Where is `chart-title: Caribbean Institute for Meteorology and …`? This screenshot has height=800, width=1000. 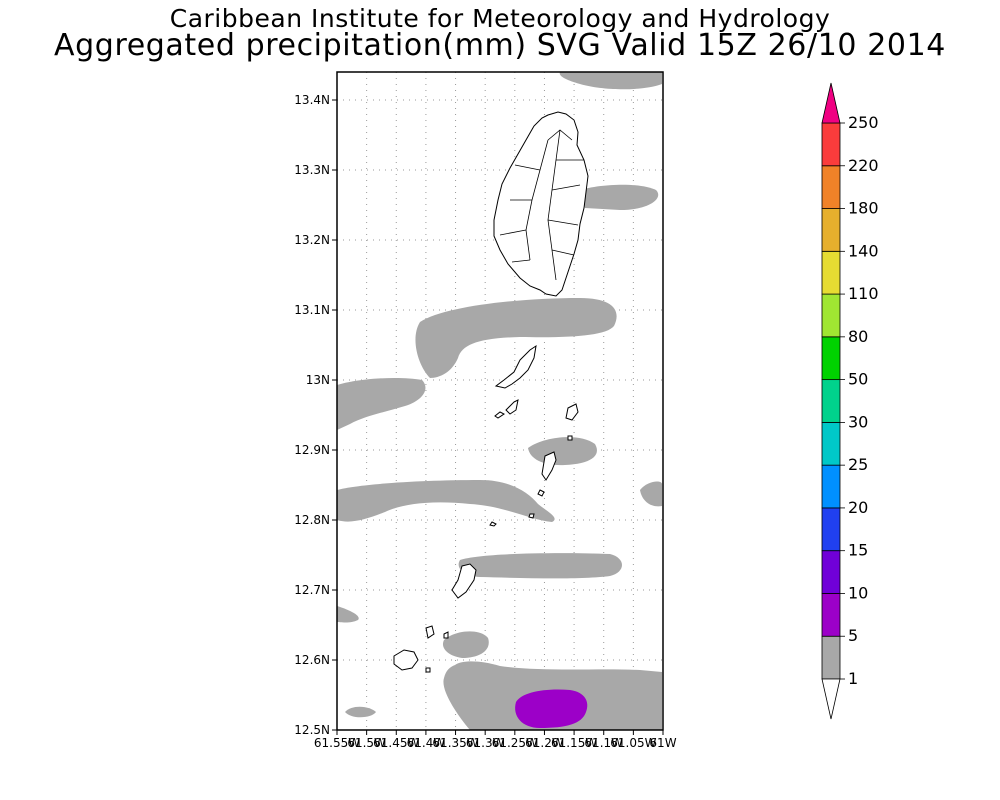
chart-title: Caribbean Institute for Meteorology and … is located at coordinates (500, 18).